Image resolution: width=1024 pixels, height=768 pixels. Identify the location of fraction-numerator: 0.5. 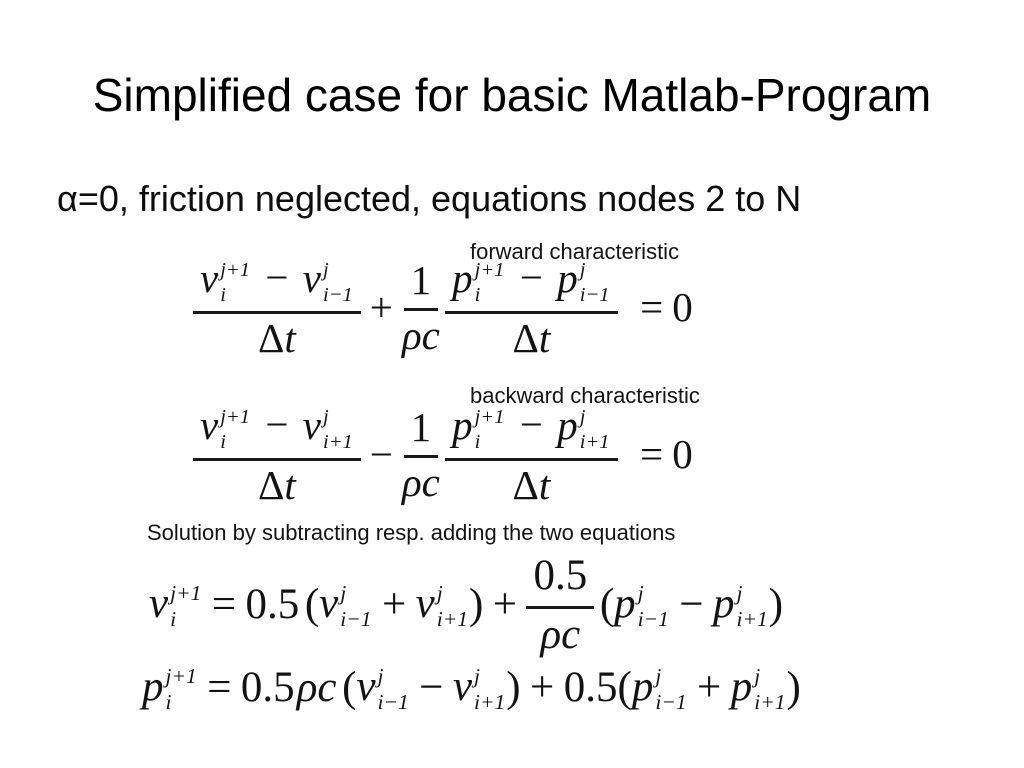
(560, 580).